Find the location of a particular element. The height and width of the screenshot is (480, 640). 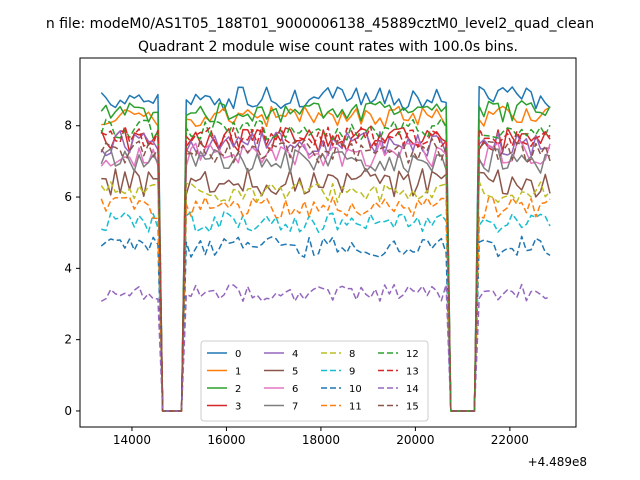

x-tick-label: 14000 is located at coordinates (132, 440).